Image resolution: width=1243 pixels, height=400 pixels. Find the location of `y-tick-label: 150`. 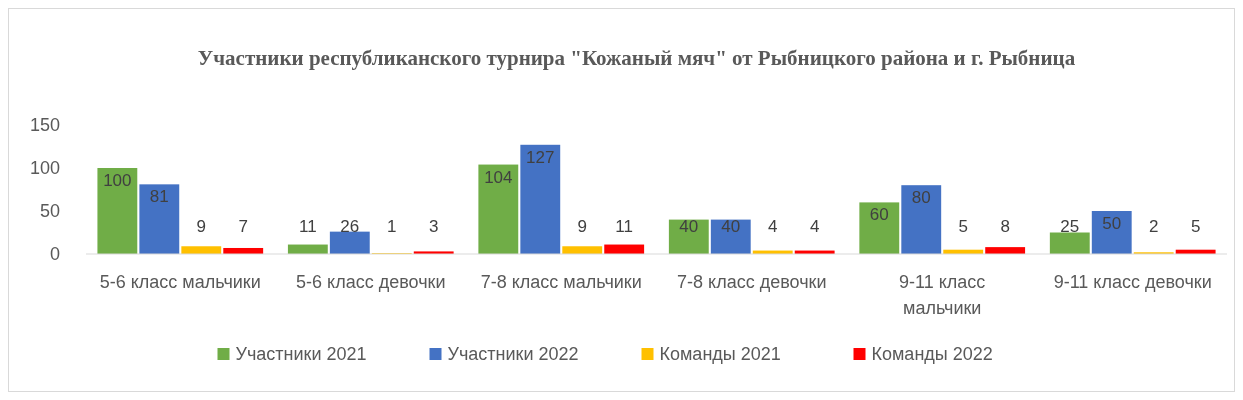

y-tick-label: 150 is located at coordinates (44, 125).